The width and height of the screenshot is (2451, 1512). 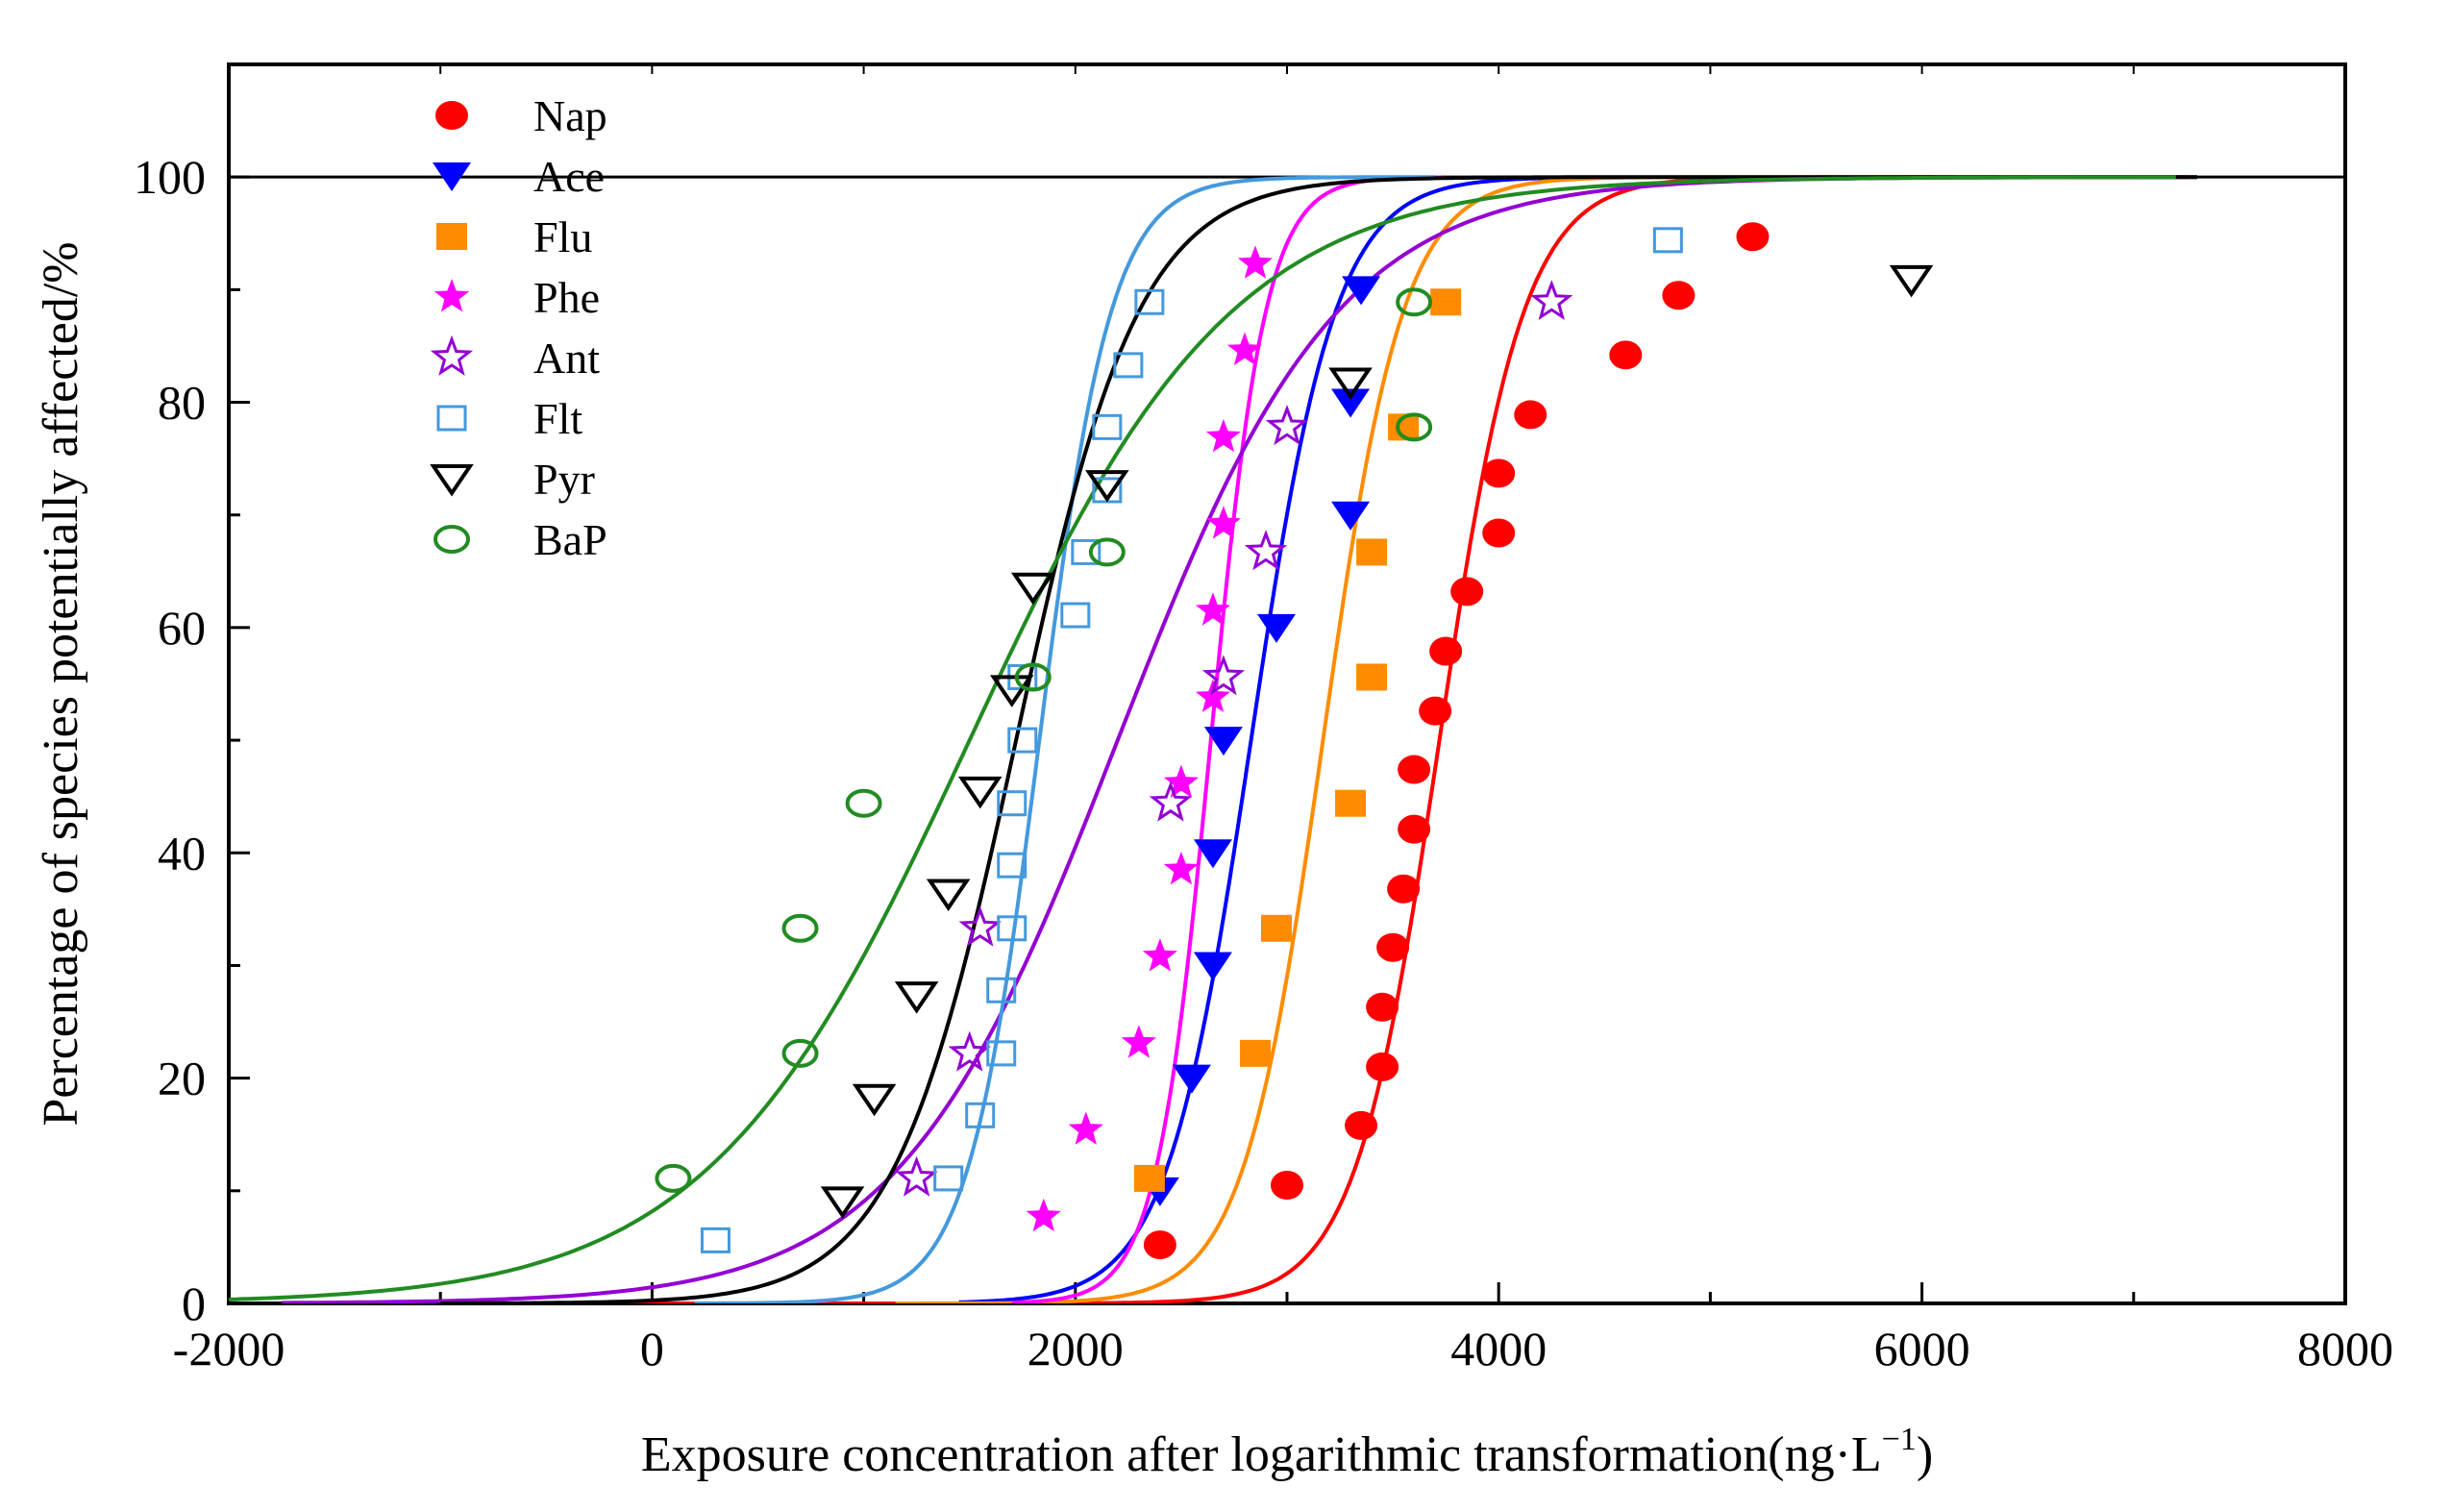 What do you see at coordinates (451, 418) in the screenshot?
I see `legend-marker-flt` at bounding box center [451, 418].